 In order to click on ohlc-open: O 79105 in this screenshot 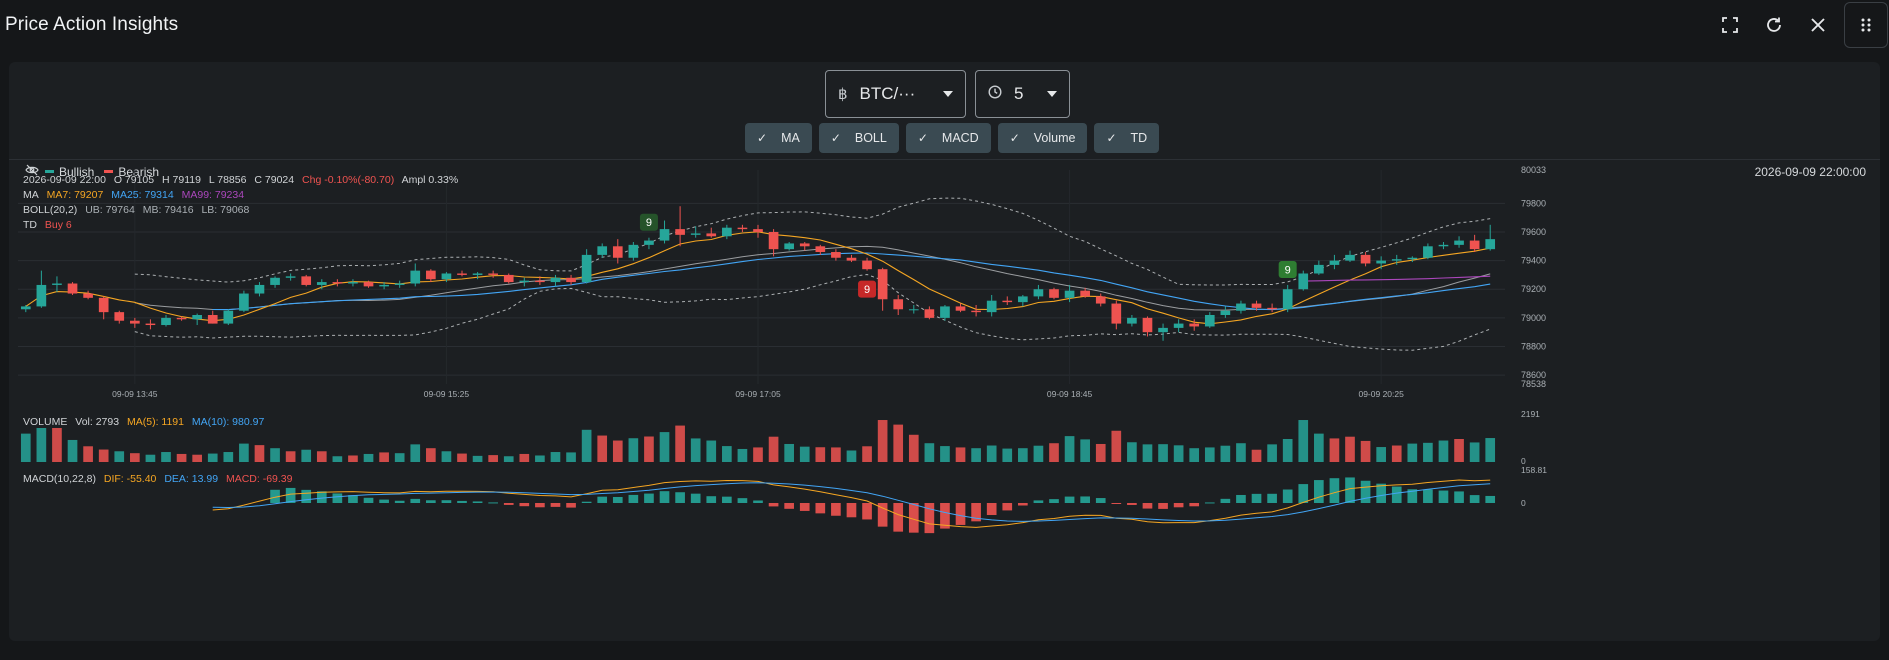, I will do `click(134, 180)`.